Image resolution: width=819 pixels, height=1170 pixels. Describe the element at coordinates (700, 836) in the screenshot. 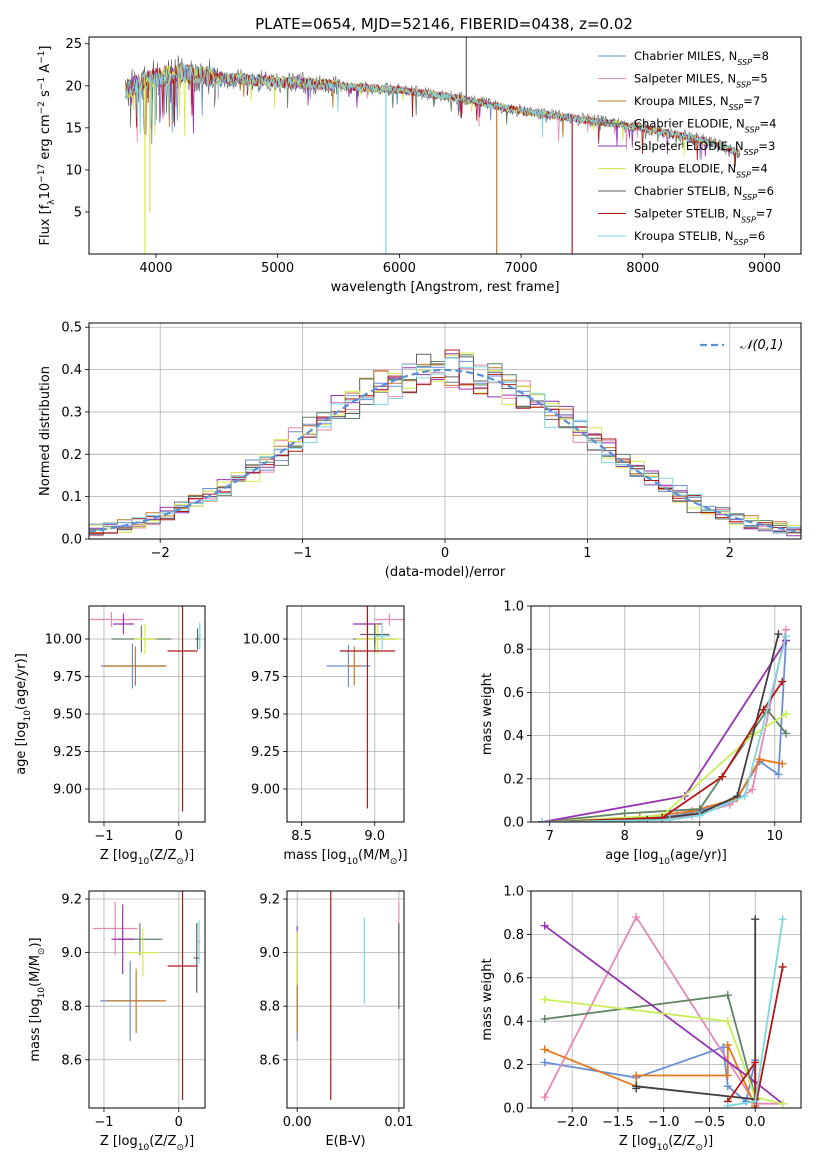

I see `x-tick-label: 9` at that location.